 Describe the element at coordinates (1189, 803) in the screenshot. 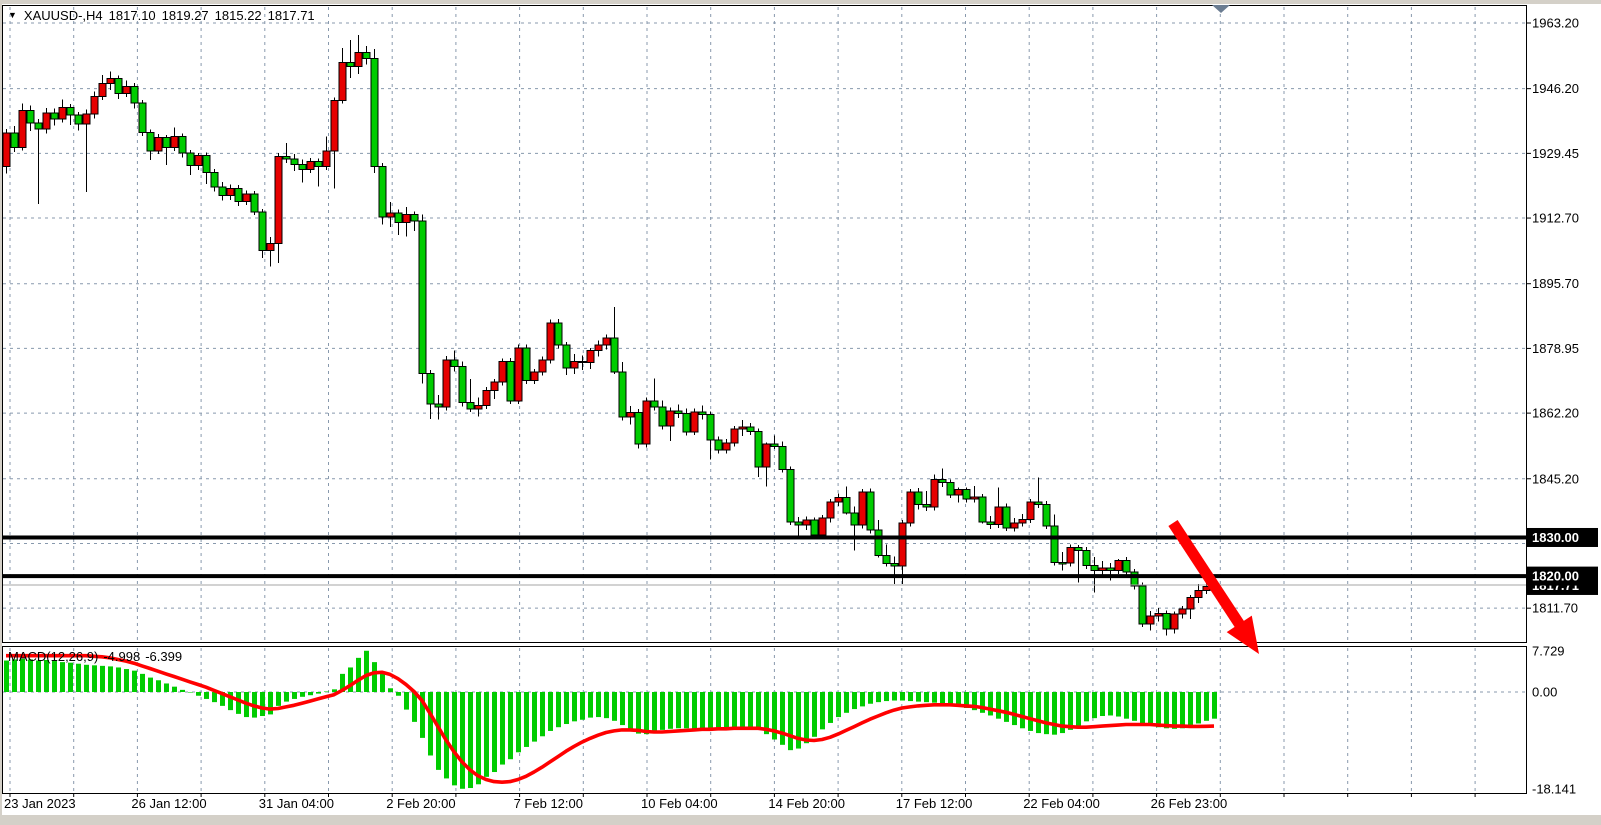

I see `time-axis-label: 26 Feb 23:00` at that location.